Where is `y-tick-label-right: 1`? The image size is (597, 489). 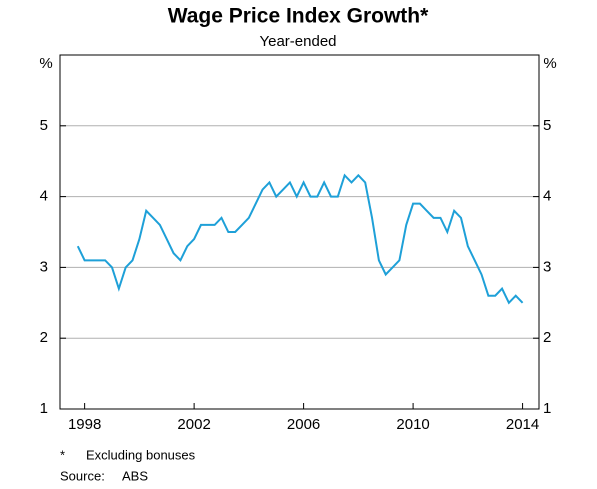
y-tick-label-right: 1 is located at coordinates (547, 408).